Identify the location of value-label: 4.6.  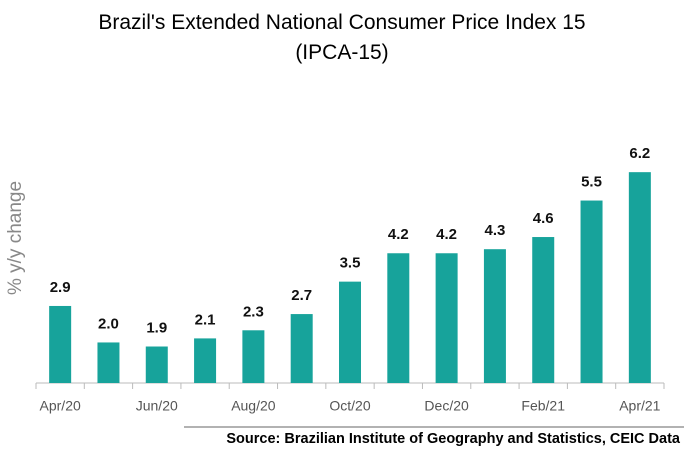
(543, 218).